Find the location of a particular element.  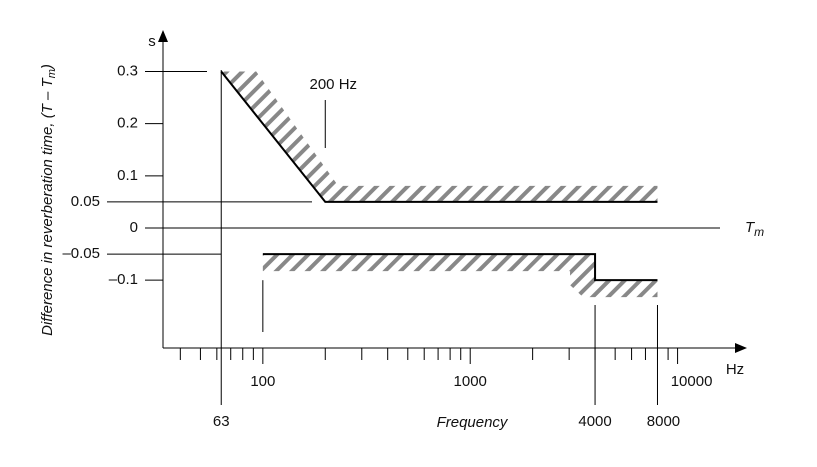

reference-label-text: T is located at coordinates (750, 227).